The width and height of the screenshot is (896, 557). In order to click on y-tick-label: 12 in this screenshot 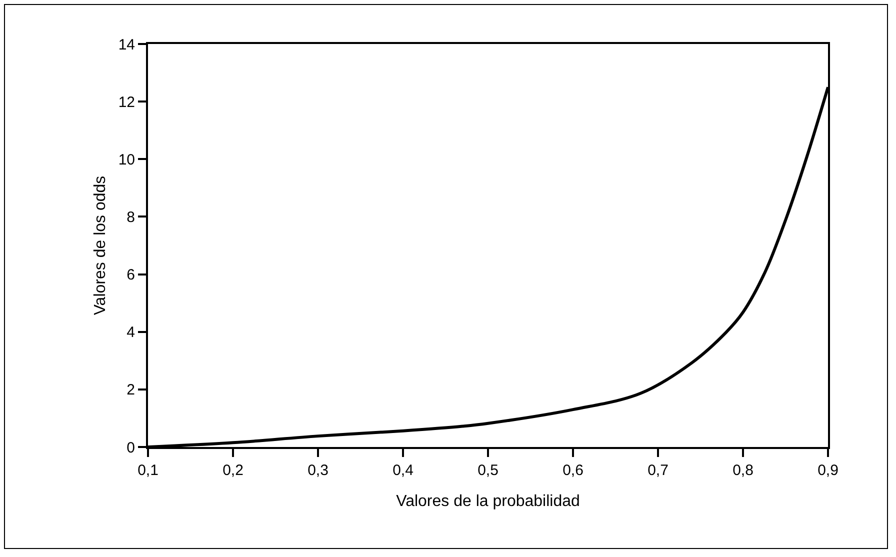, I will do `click(126, 102)`.